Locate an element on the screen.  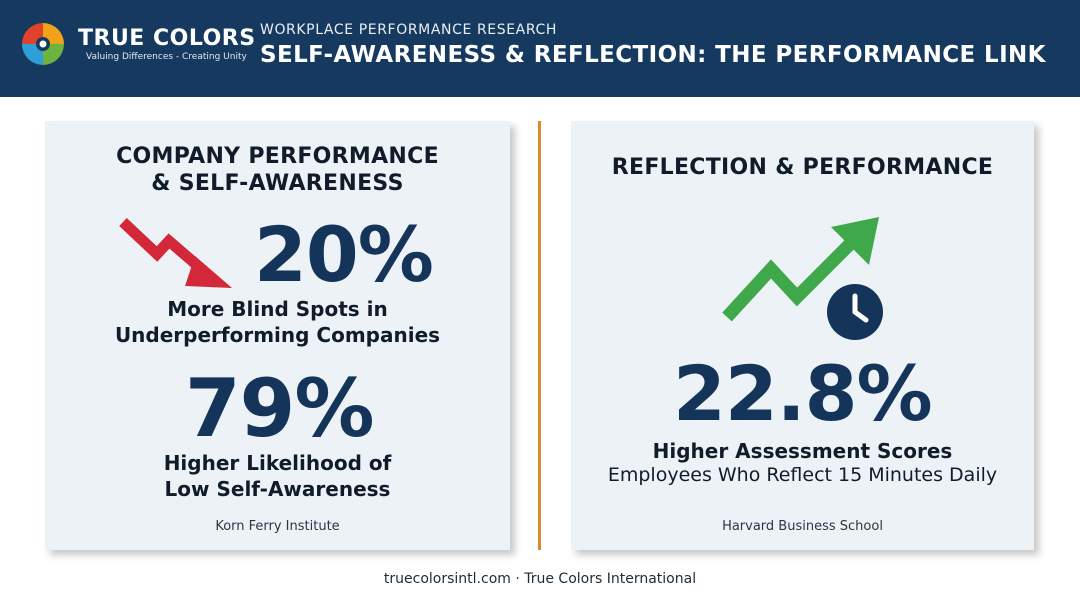
low-self-awareness-stat-label: Higher Likelihood of Low Self-Awareness is located at coordinates (277, 476).